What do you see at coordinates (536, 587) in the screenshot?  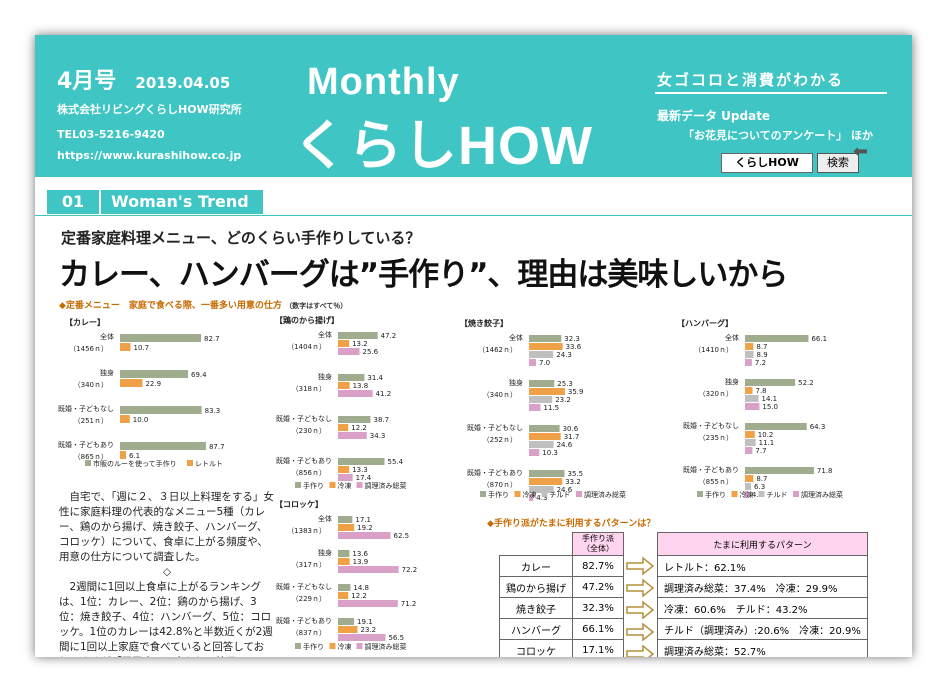 I see `menu-label: 鶏のから揚げ` at bounding box center [536, 587].